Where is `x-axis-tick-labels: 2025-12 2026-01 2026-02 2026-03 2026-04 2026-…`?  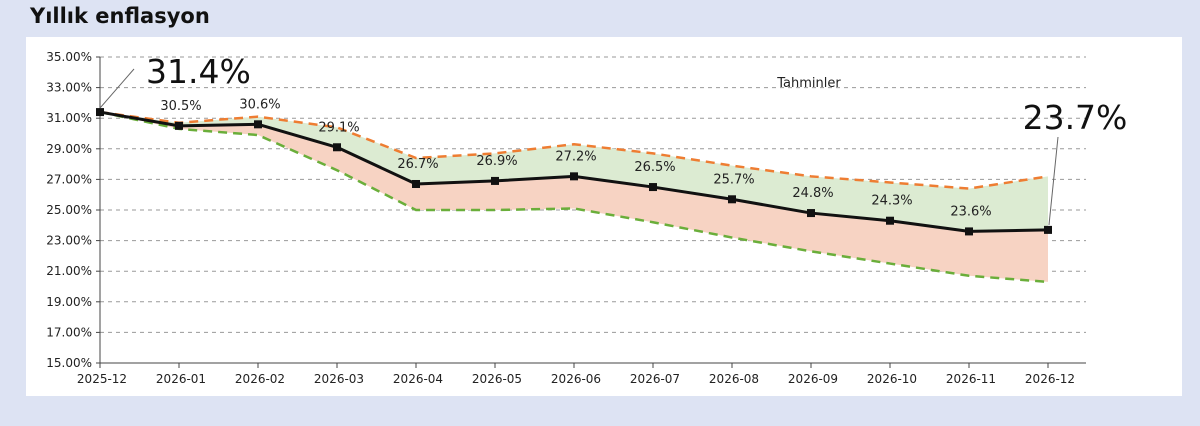 x-axis-tick-labels: 2025-12 2026-01 2026-02 2026-03 2026-04 2026-… is located at coordinates (576, 379).